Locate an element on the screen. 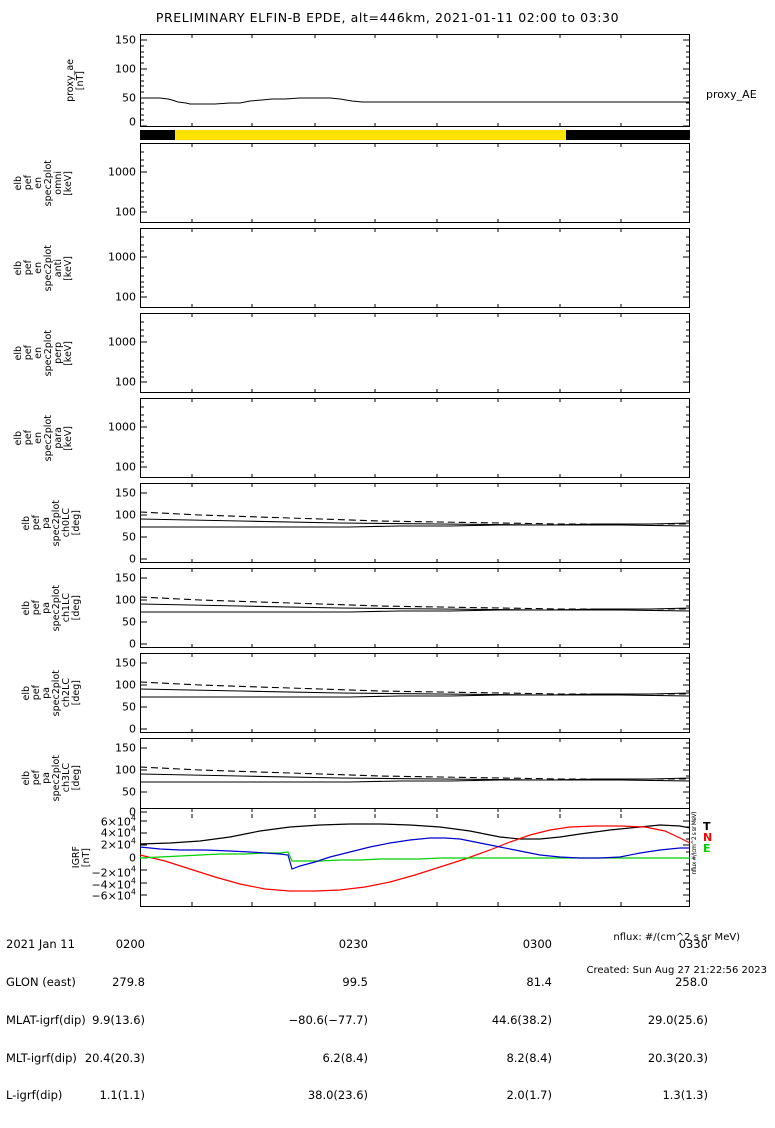  bottom-axis-glon: 258.0 is located at coordinates (691, 981).